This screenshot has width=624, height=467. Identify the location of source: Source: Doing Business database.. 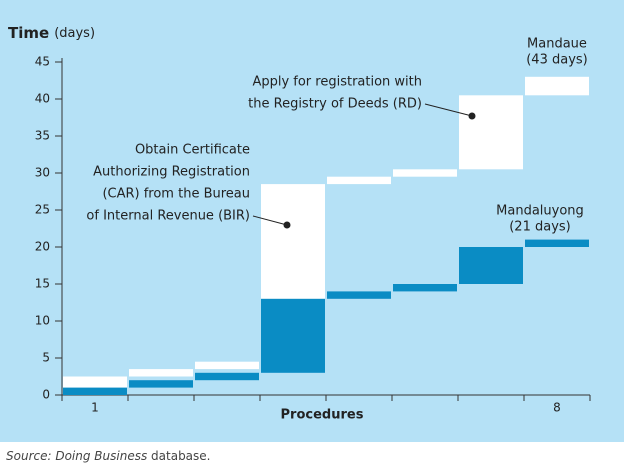
(108, 456).